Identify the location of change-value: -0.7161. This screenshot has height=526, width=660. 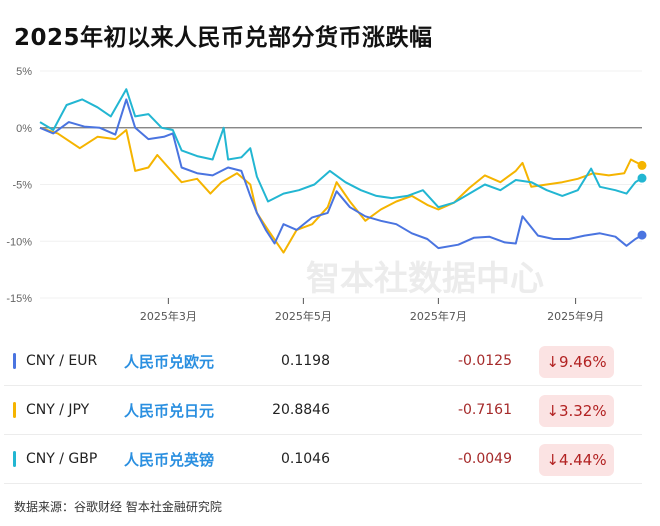
(484, 410).